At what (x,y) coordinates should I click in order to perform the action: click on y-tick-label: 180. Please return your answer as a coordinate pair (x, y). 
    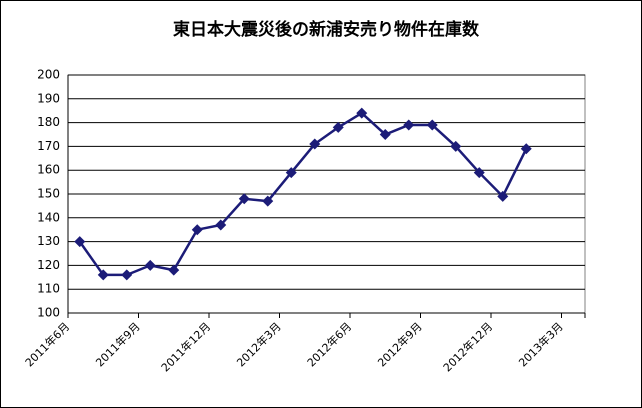
    Looking at the image, I should click on (48, 122).